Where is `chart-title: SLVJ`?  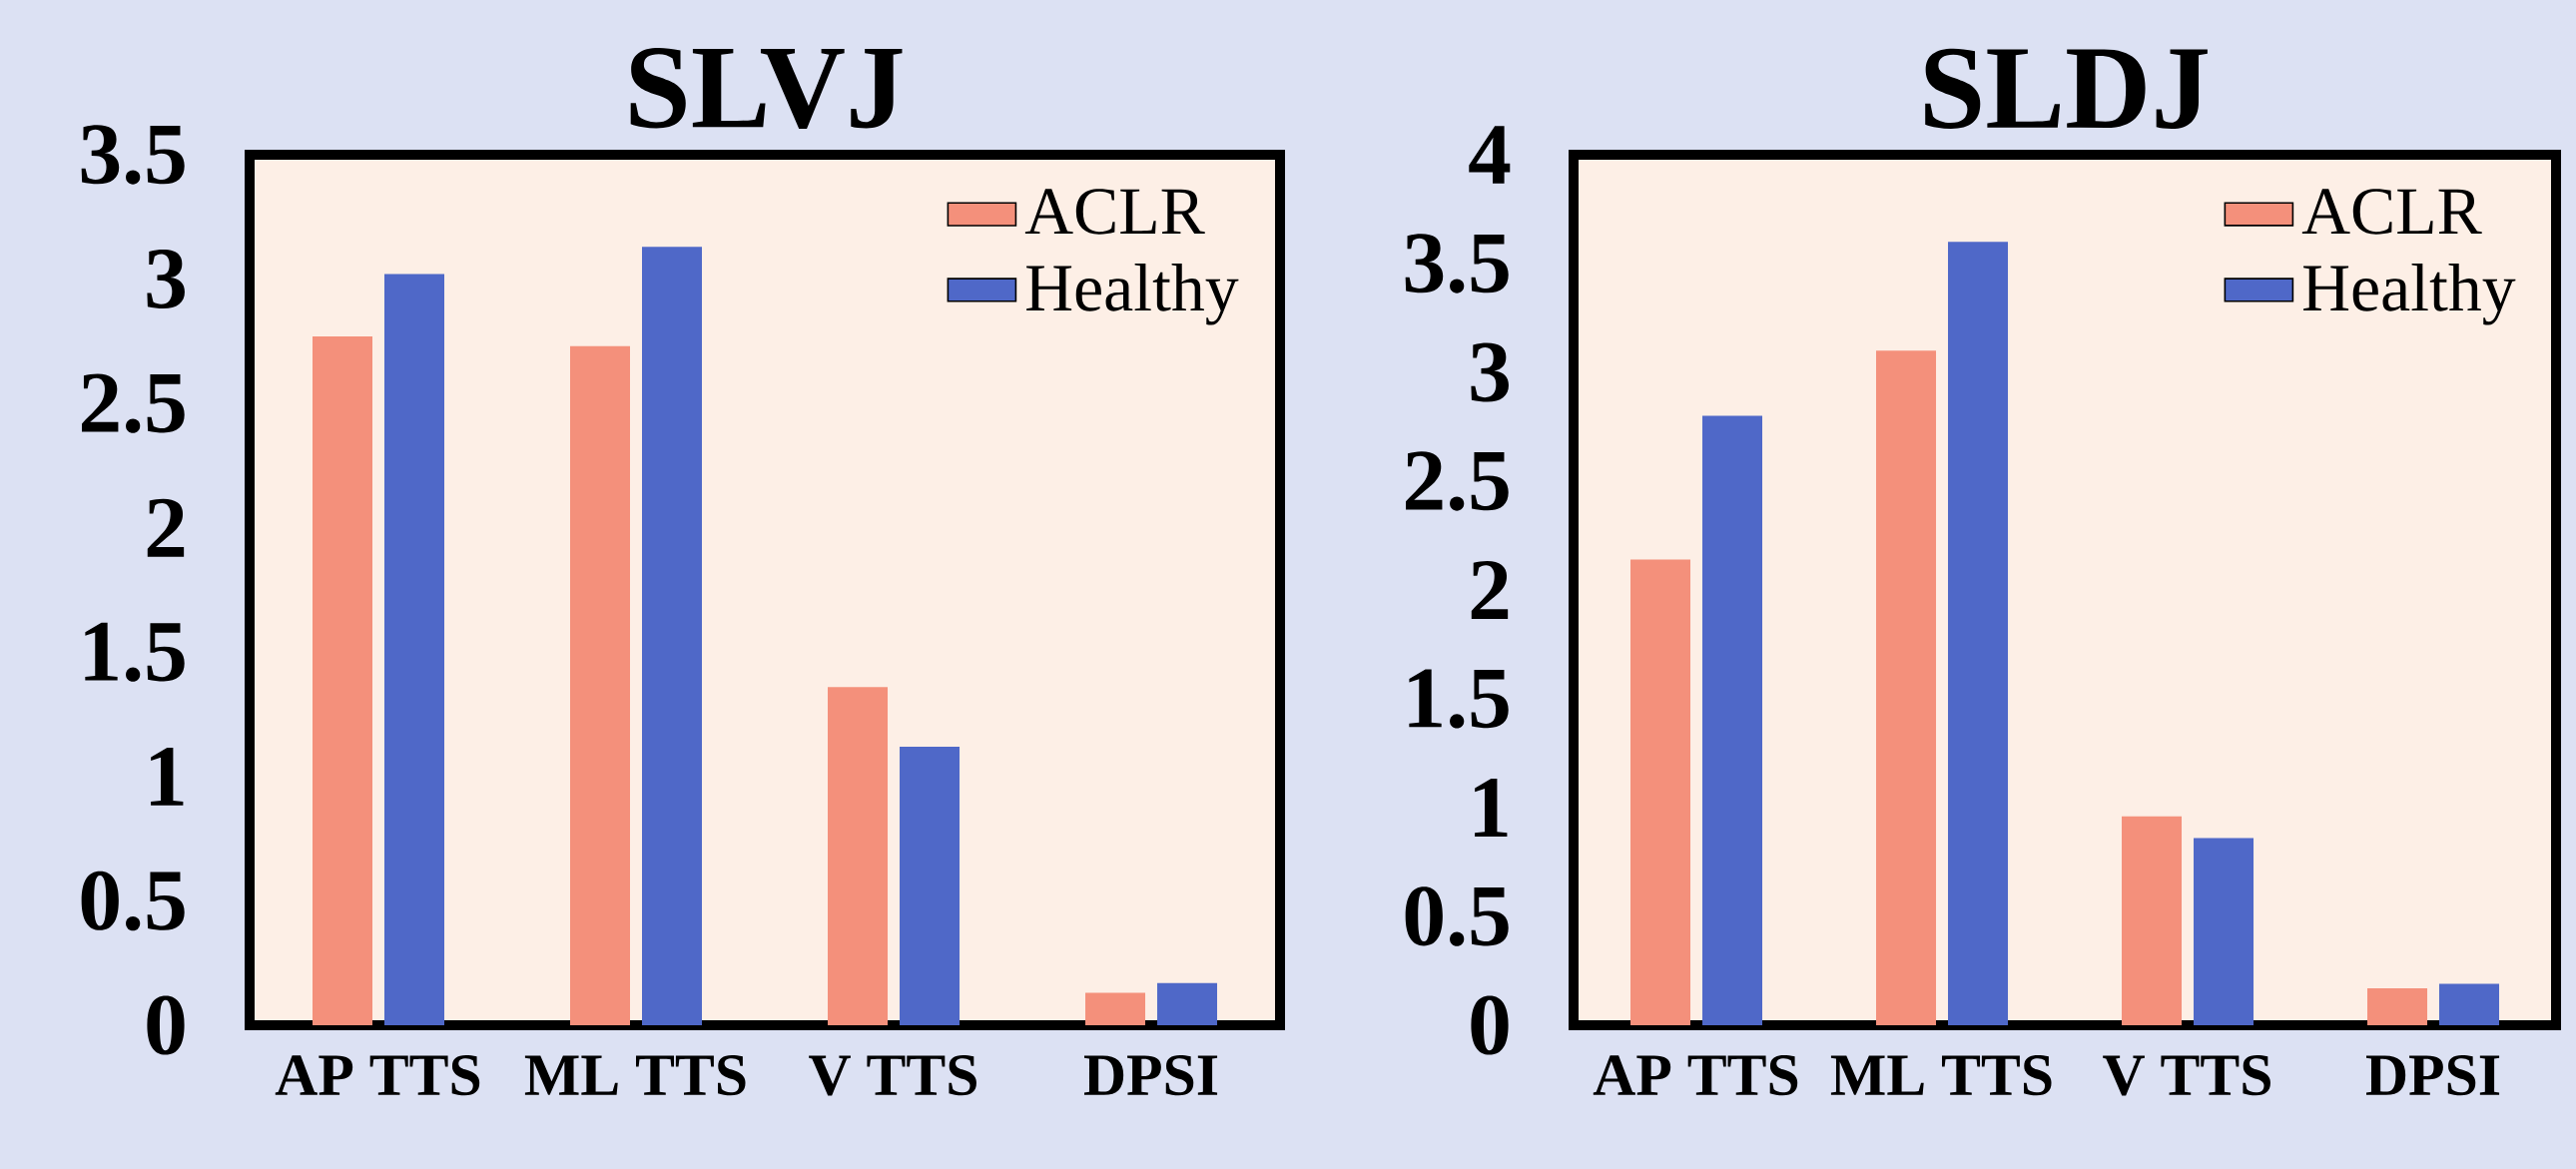 chart-title: SLVJ is located at coordinates (766, 89).